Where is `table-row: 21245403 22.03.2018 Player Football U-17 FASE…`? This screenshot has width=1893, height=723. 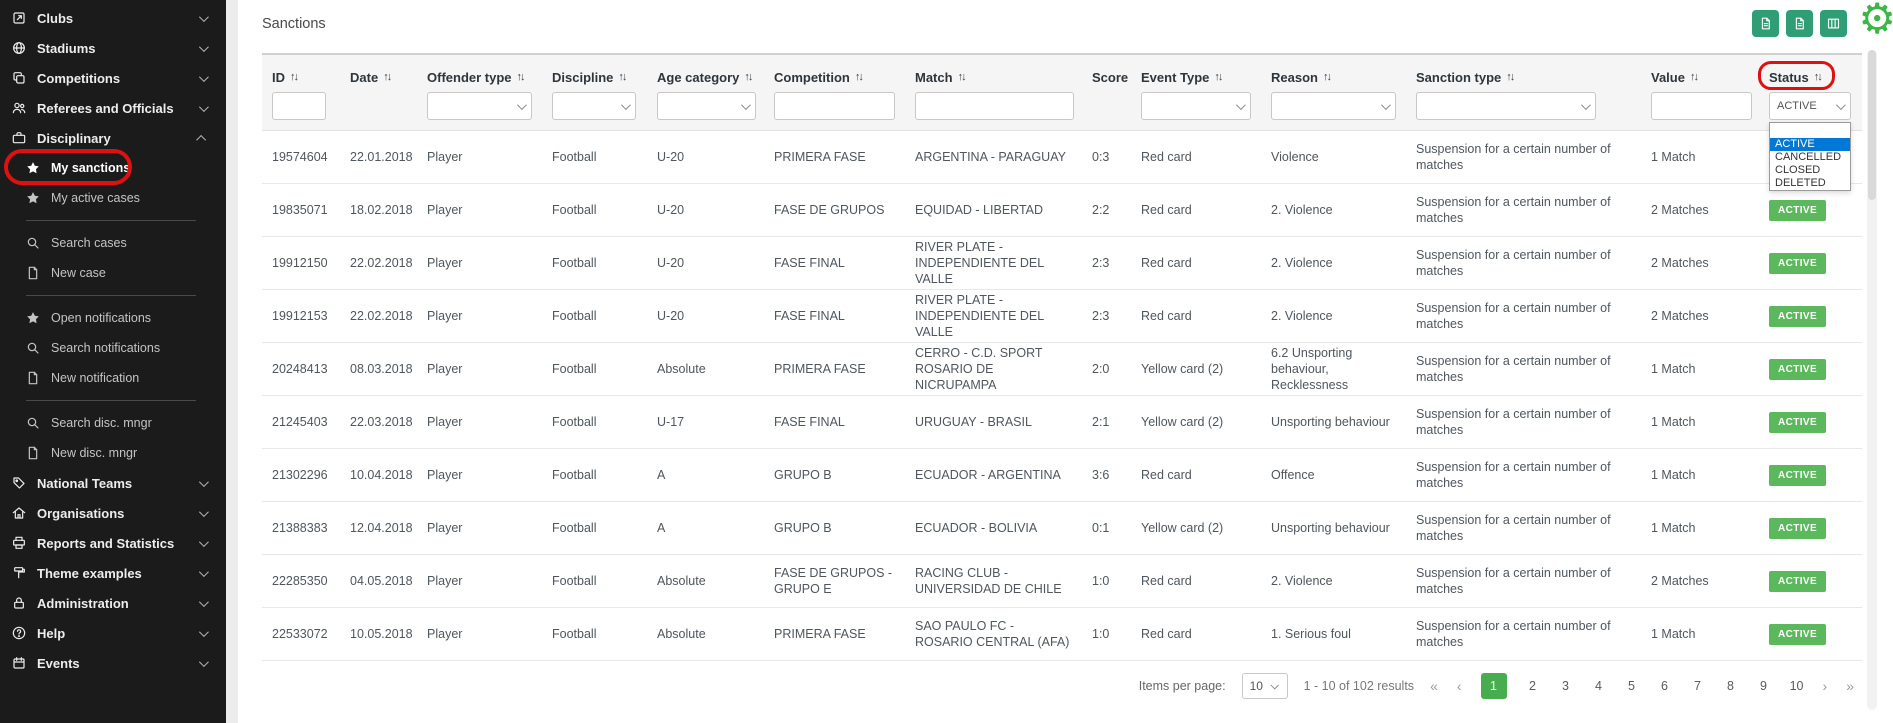
table-row: 21245403 22.03.2018 Player Football U-17 FASE… is located at coordinates (1062, 422).